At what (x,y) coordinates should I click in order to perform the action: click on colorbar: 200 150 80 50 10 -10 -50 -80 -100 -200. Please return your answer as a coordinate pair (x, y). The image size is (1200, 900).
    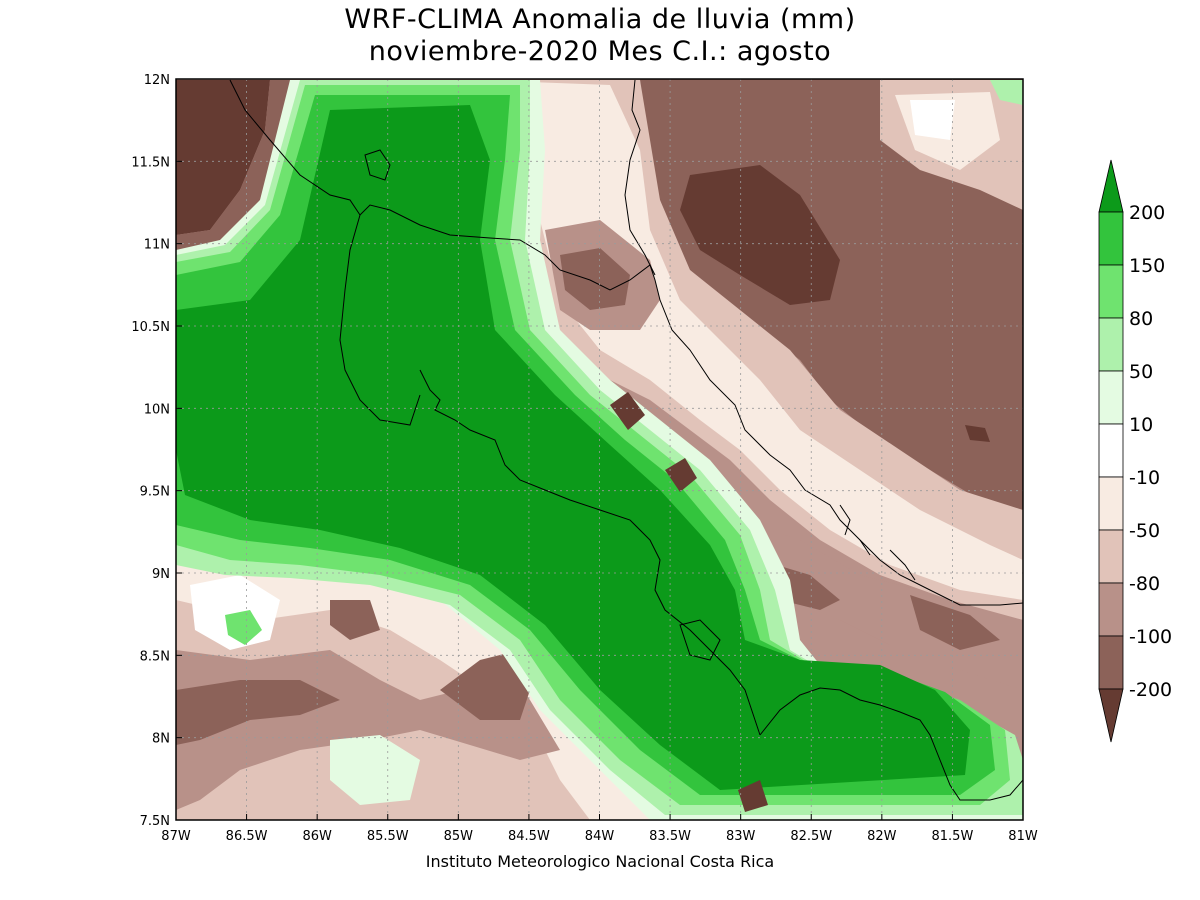
    Looking at the image, I should click on (1135, 451).